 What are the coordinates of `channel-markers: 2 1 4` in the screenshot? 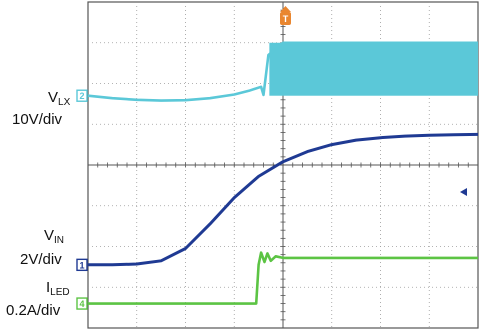 It's located at (82, 199).